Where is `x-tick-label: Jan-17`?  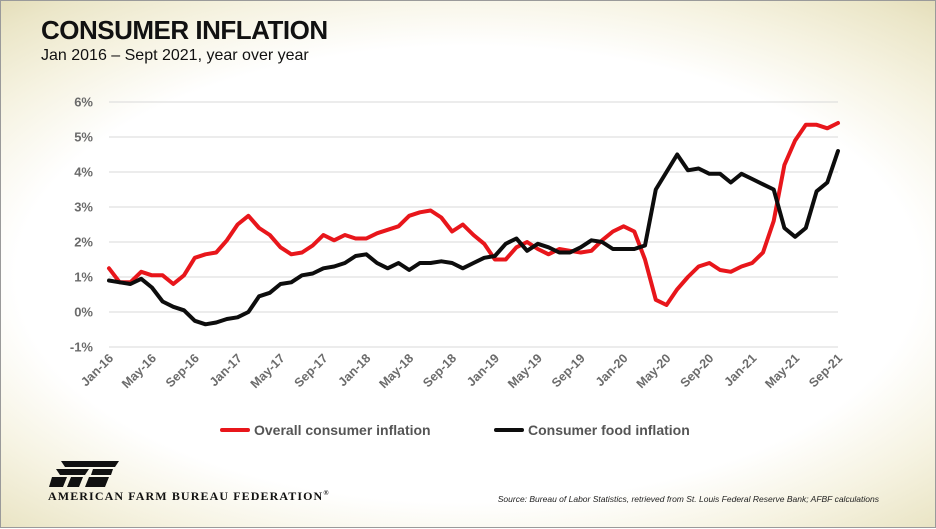 x-tick-label: Jan-17 is located at coordinates (226, 370).